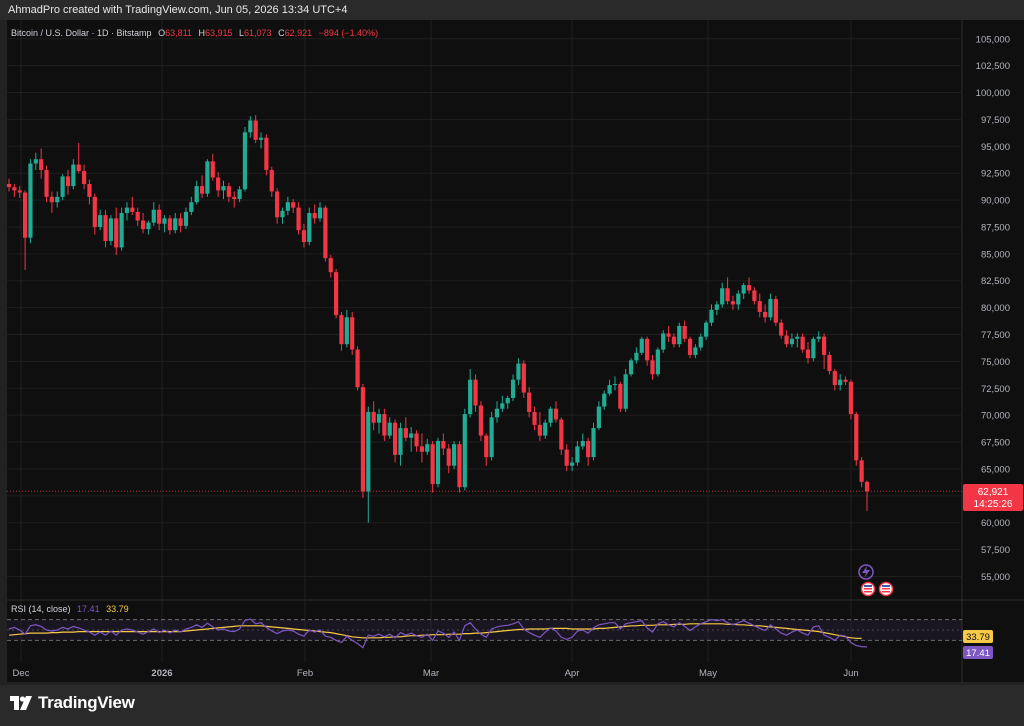  Describe the element at coordinates (299, 33) in the screenshot. I see `legend-close: 62,921` at that location.